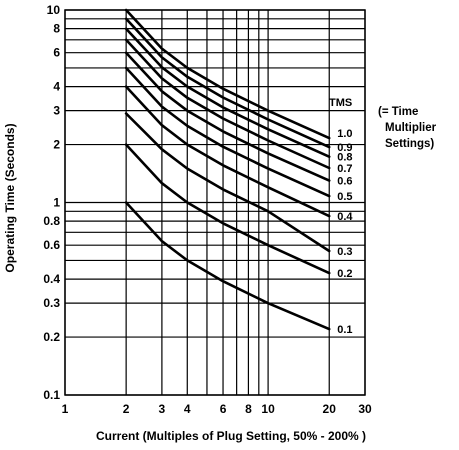  What do you see at coordinates (51, 245) in the screenshot?
I see `y-tick-label: 0.6` at bounding box center [51, 245].